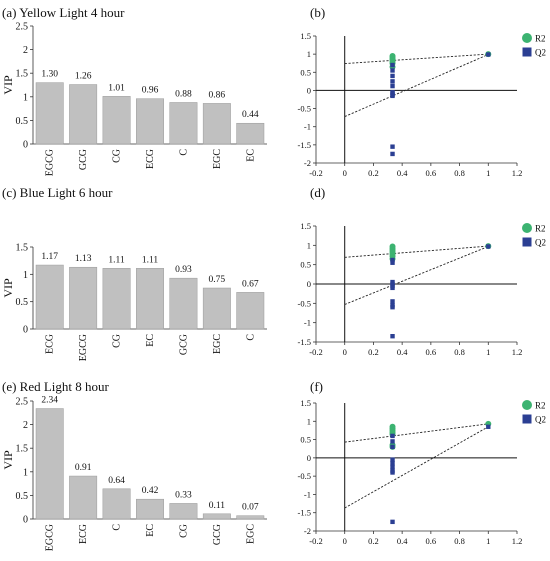  What do you see at coordinates (57, 192) in the screenshot?
I see `panel-title: (c) Blue Light 6 hour` at bounding box center [57, 192].